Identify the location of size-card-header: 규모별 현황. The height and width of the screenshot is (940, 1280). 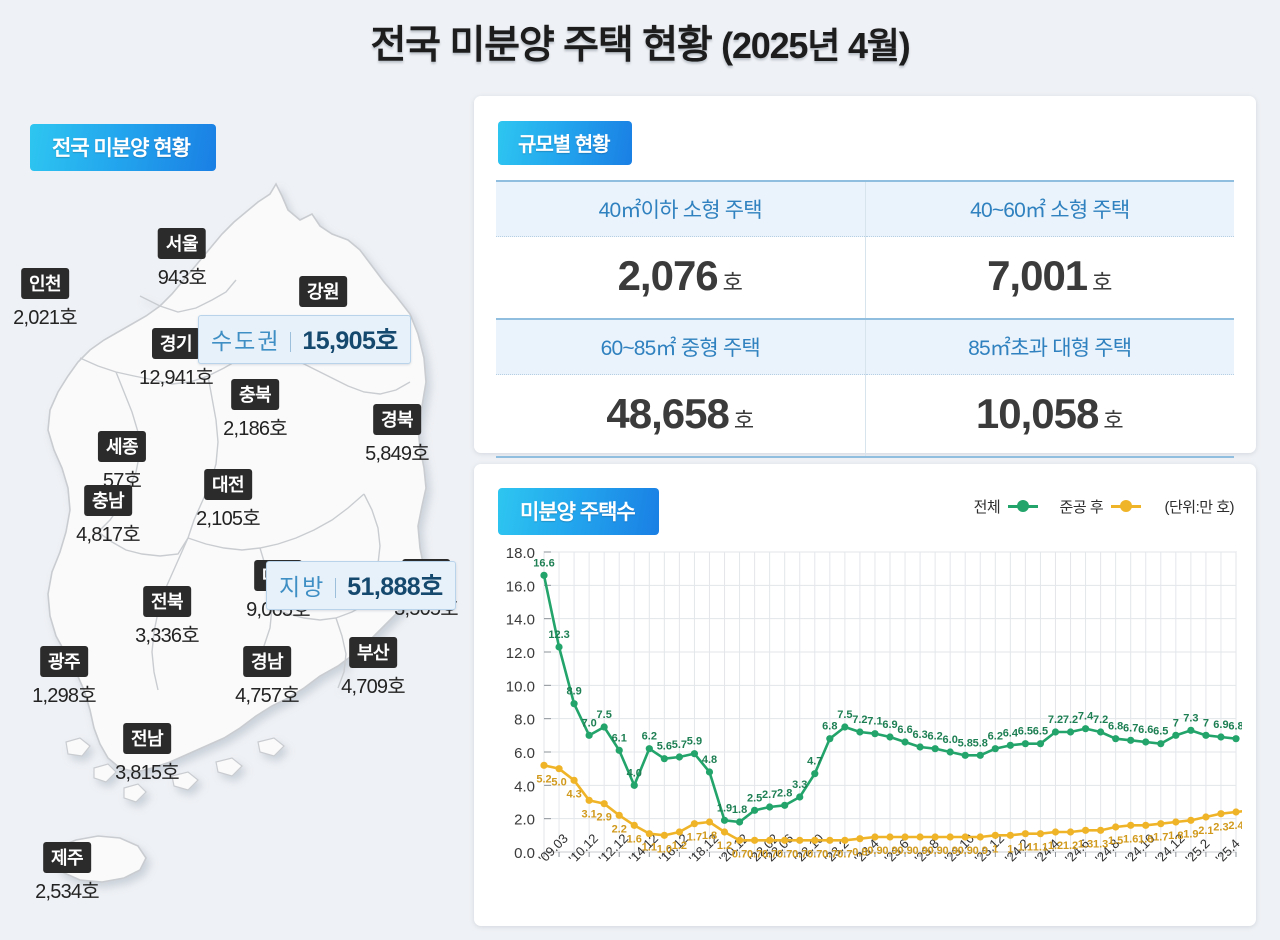
(565, 143).